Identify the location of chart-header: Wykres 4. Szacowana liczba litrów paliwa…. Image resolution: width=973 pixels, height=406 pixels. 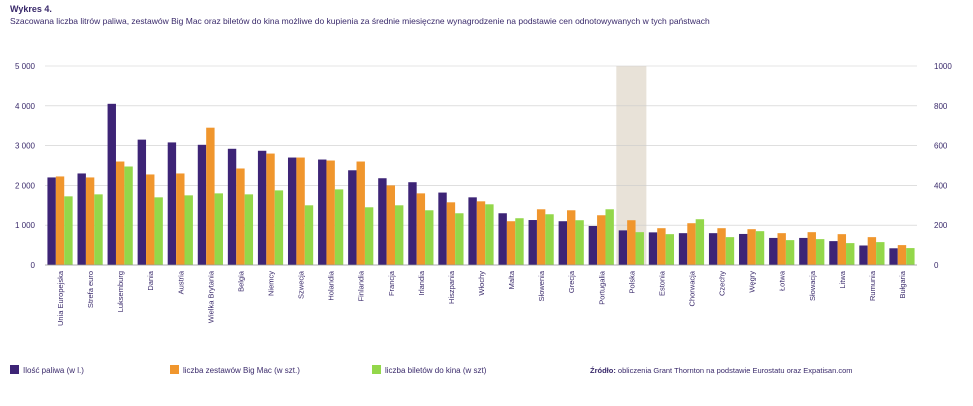
(360, 15).